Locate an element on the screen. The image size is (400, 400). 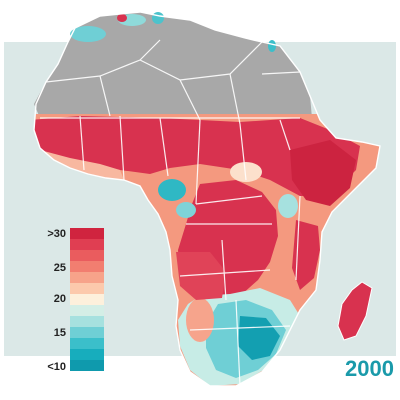
west-coast-warm is located at coordinates (82, 165).